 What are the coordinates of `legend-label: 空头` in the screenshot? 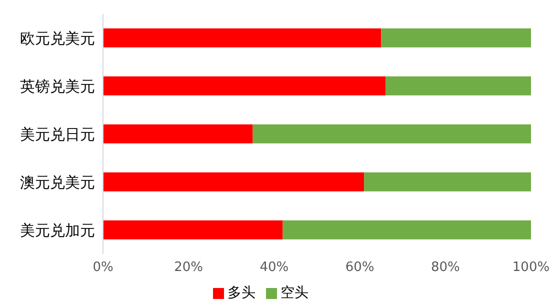 It's located at (294, 293).